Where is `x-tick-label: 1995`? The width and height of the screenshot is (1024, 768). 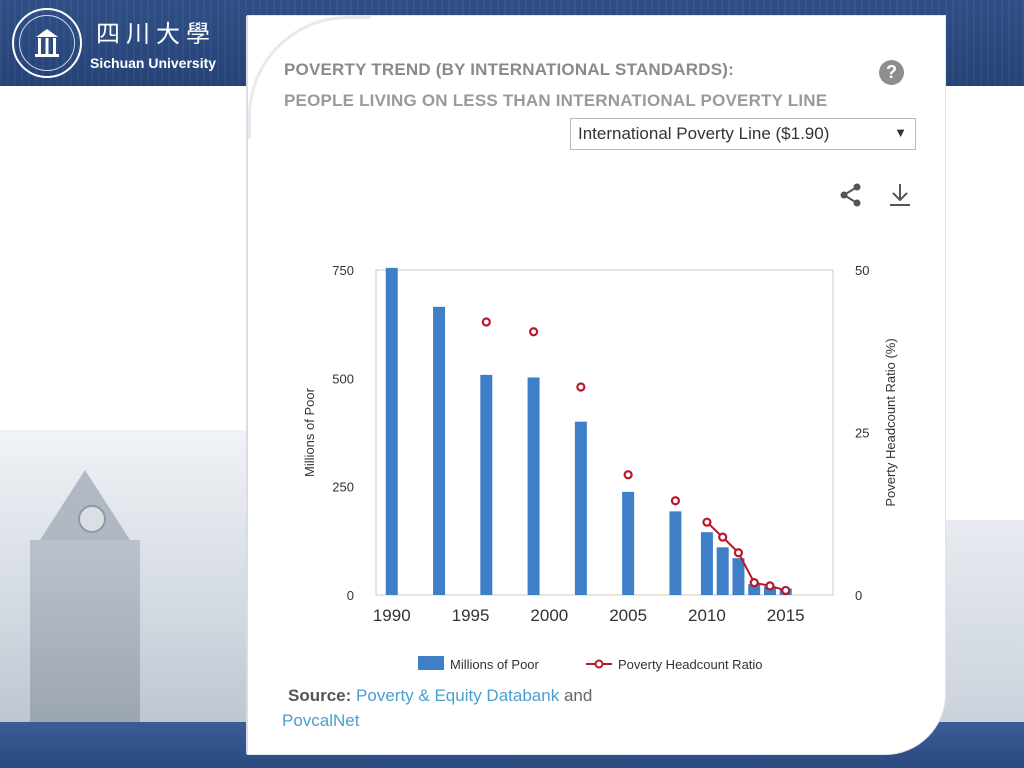 x-tick-label: 1995 is located at coordinates (471, 615).